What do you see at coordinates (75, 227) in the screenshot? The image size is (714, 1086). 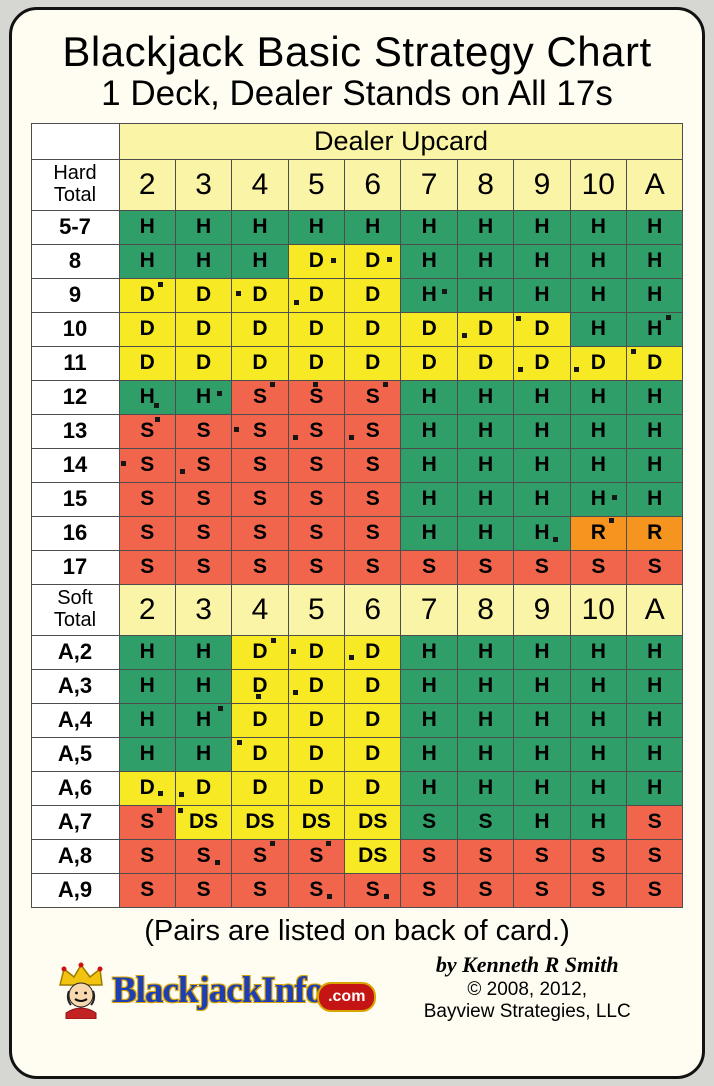 I see `row-label: 5-7` at bounding box center [75, 227].